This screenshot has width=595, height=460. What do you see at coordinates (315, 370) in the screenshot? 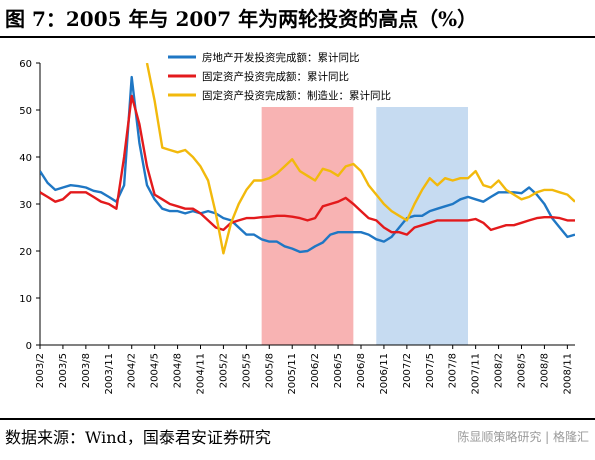
I see `x-tick-label: 2006/2` at bounding box center [315, 370].